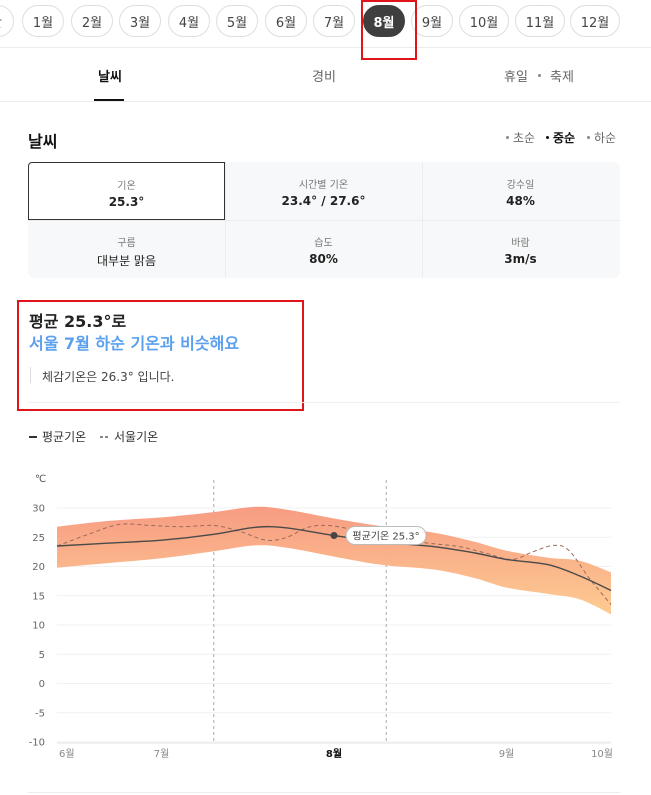  I want to click on marker-tooltip-label: 평균기온 25.3°, so click(385, 536).